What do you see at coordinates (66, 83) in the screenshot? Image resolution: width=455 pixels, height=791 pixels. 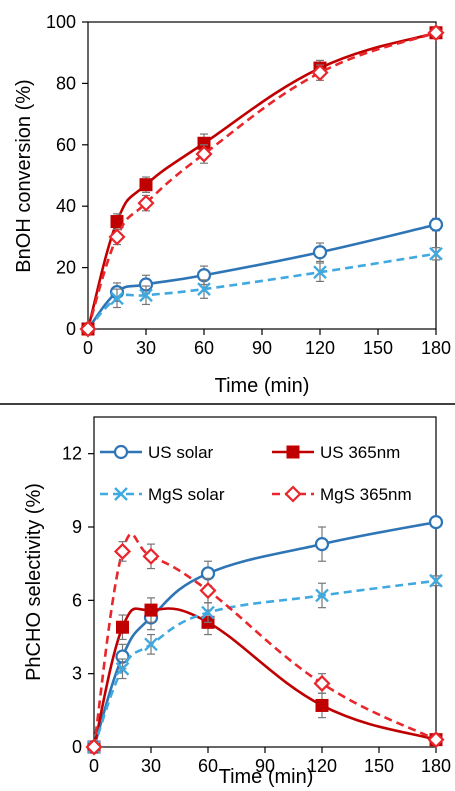 I see `y-tick-label: 80` at bounding box center [66, 83].